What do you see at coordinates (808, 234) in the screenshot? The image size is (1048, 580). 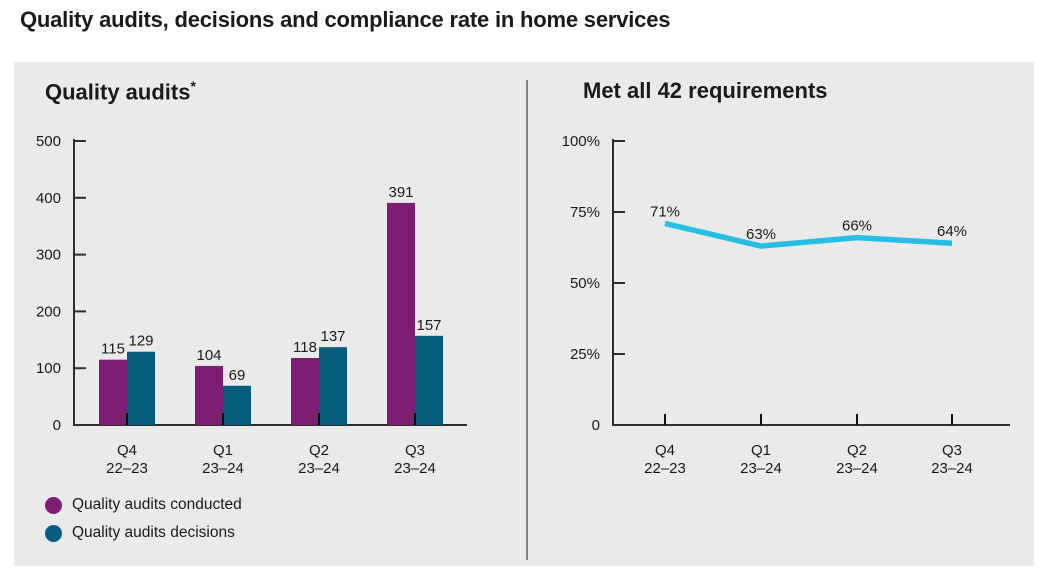 I see `trend-line` at bounding box center [808, 234].